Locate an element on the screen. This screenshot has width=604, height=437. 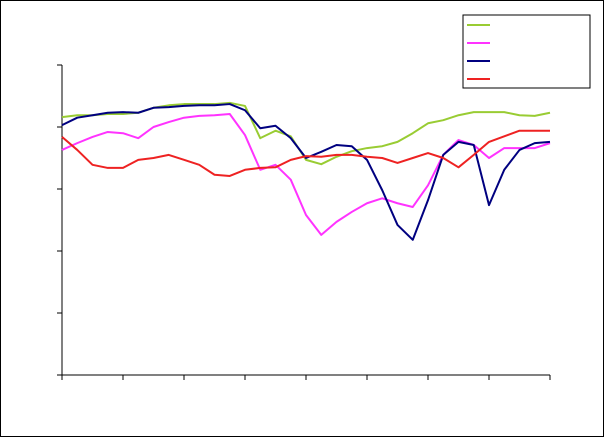
series-line is located at coordinates (305, 153).